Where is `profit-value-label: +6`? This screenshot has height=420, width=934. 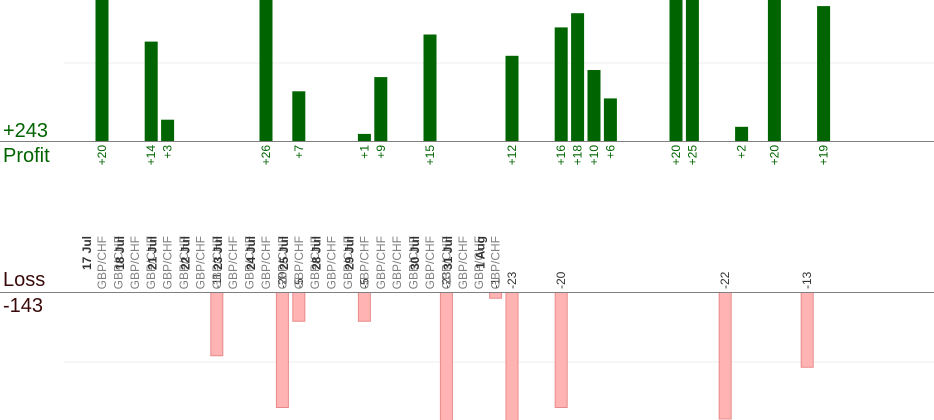 profit-value-label: +6 is located at coordinates (610, 152).